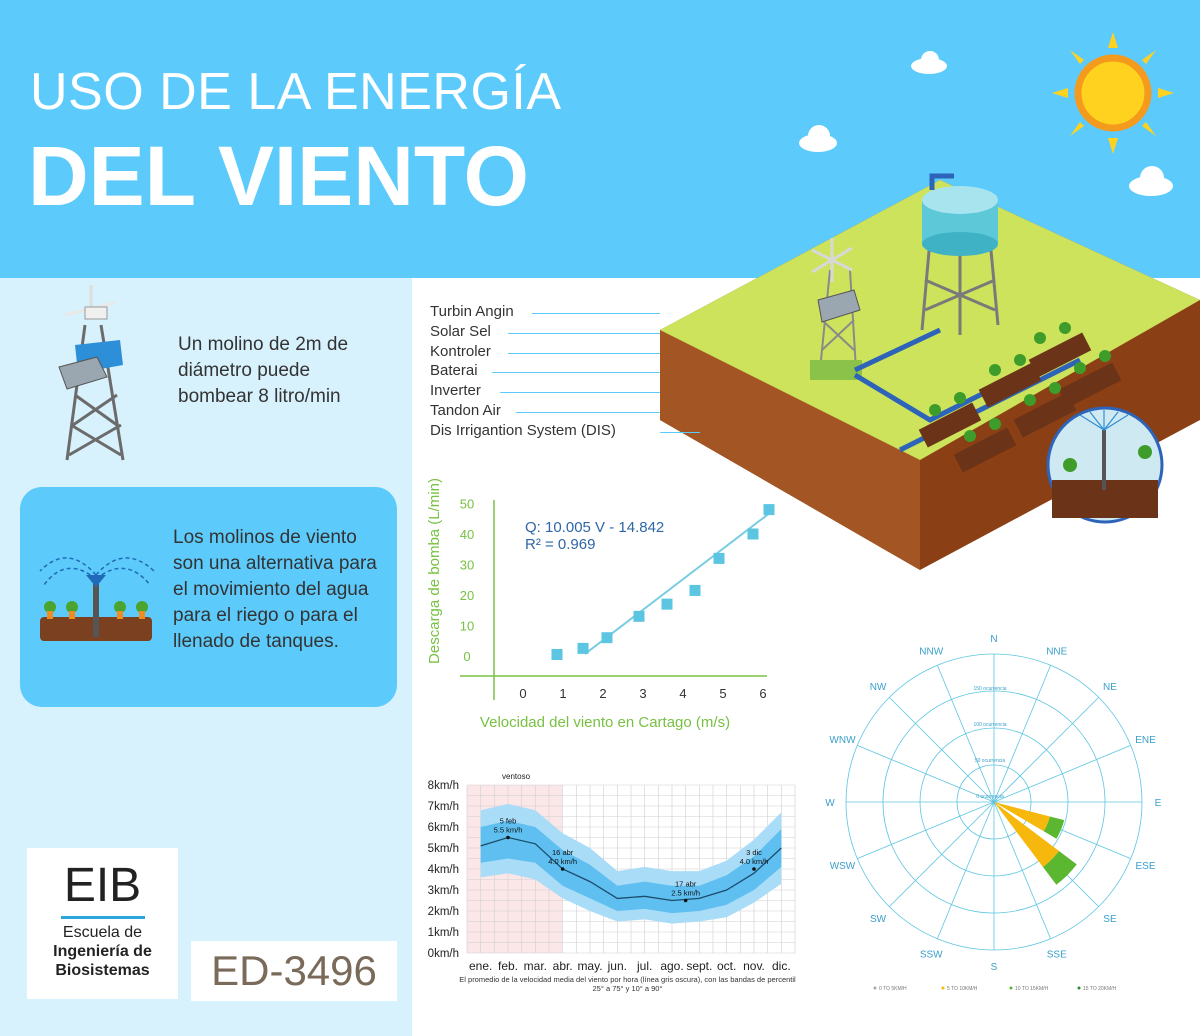  Describe the element at coordinates (878, 687) in the screenshot. I see `rose-direction-label: NW` at that location.